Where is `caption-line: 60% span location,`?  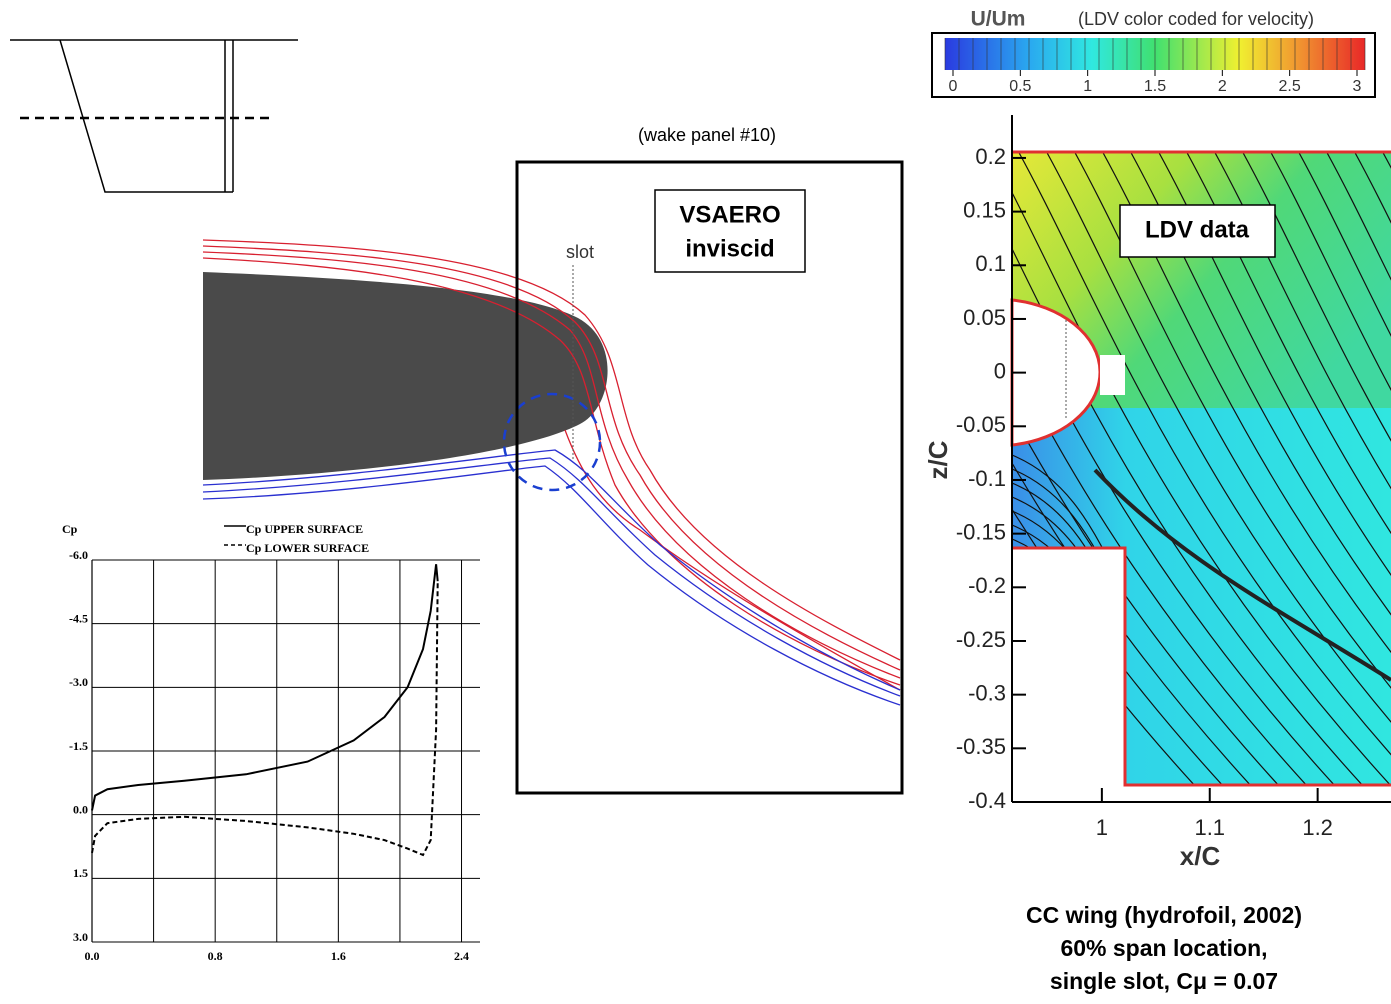 caption-line: 60% span location, is located at coordinates (1163, 948).